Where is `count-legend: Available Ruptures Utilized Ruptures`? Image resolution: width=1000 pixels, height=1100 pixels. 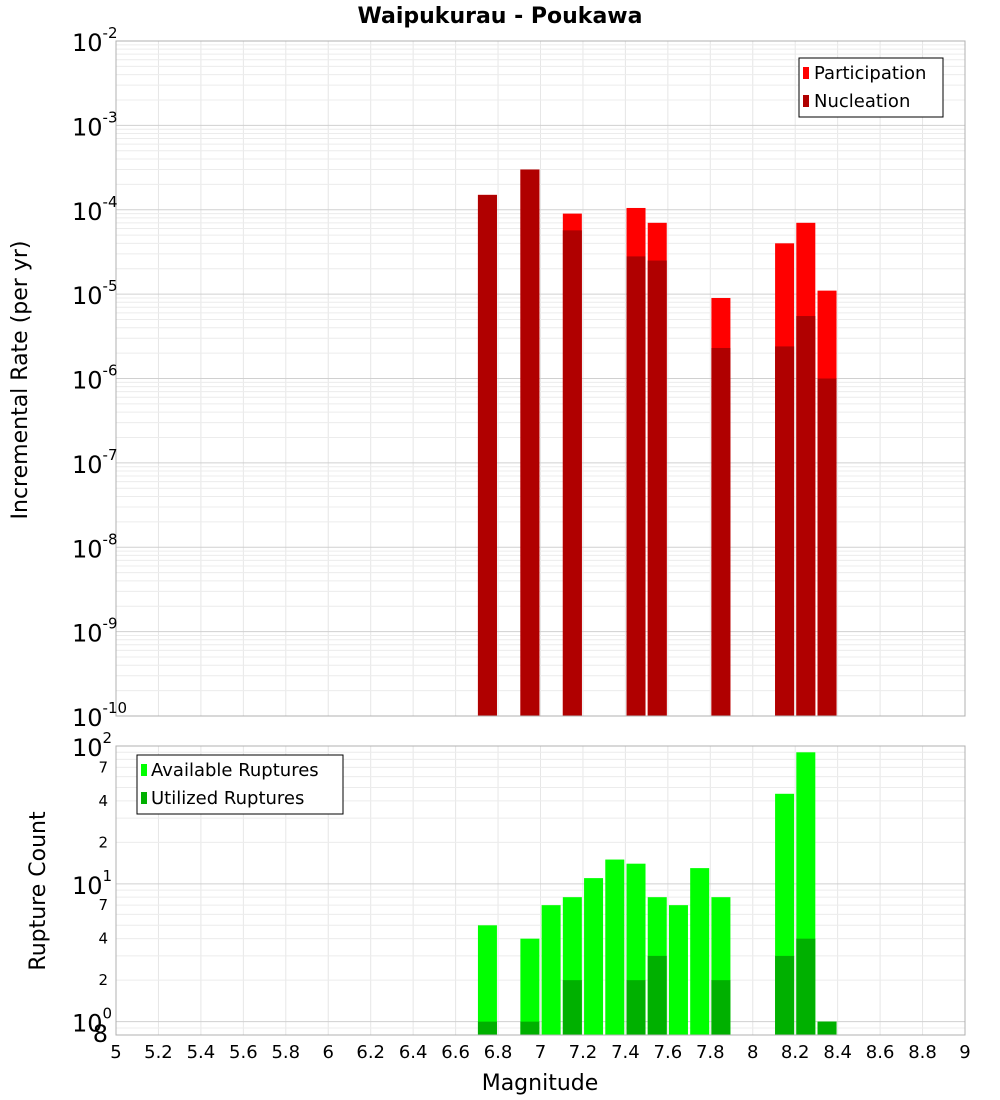 count-legend: Available Ruptures Utilized Ruptures is located at coordinates (240, 784).